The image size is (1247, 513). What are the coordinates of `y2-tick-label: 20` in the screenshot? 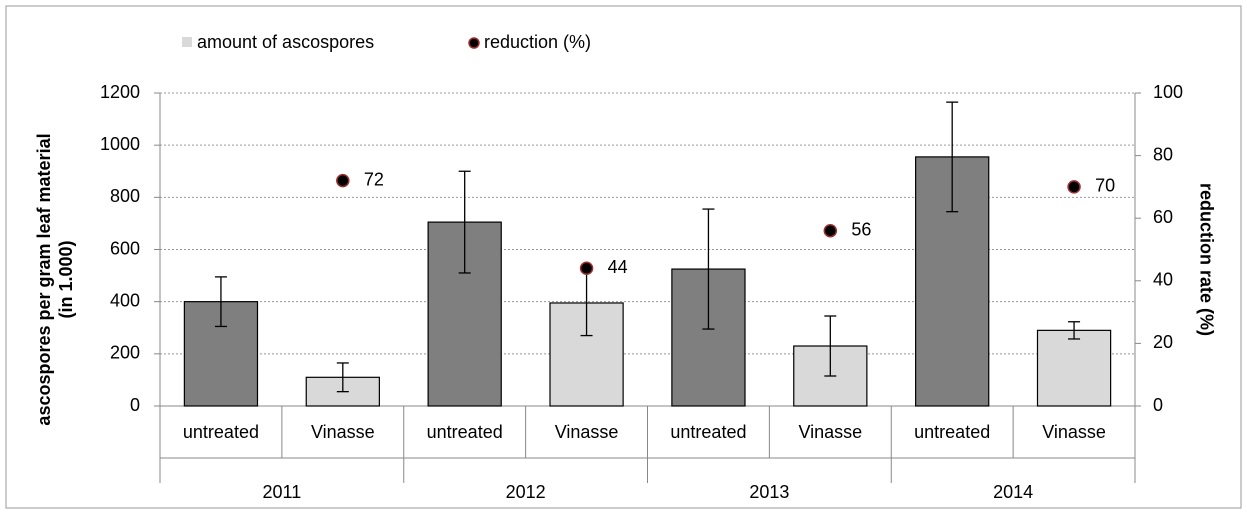 It's located at (1163, 342).